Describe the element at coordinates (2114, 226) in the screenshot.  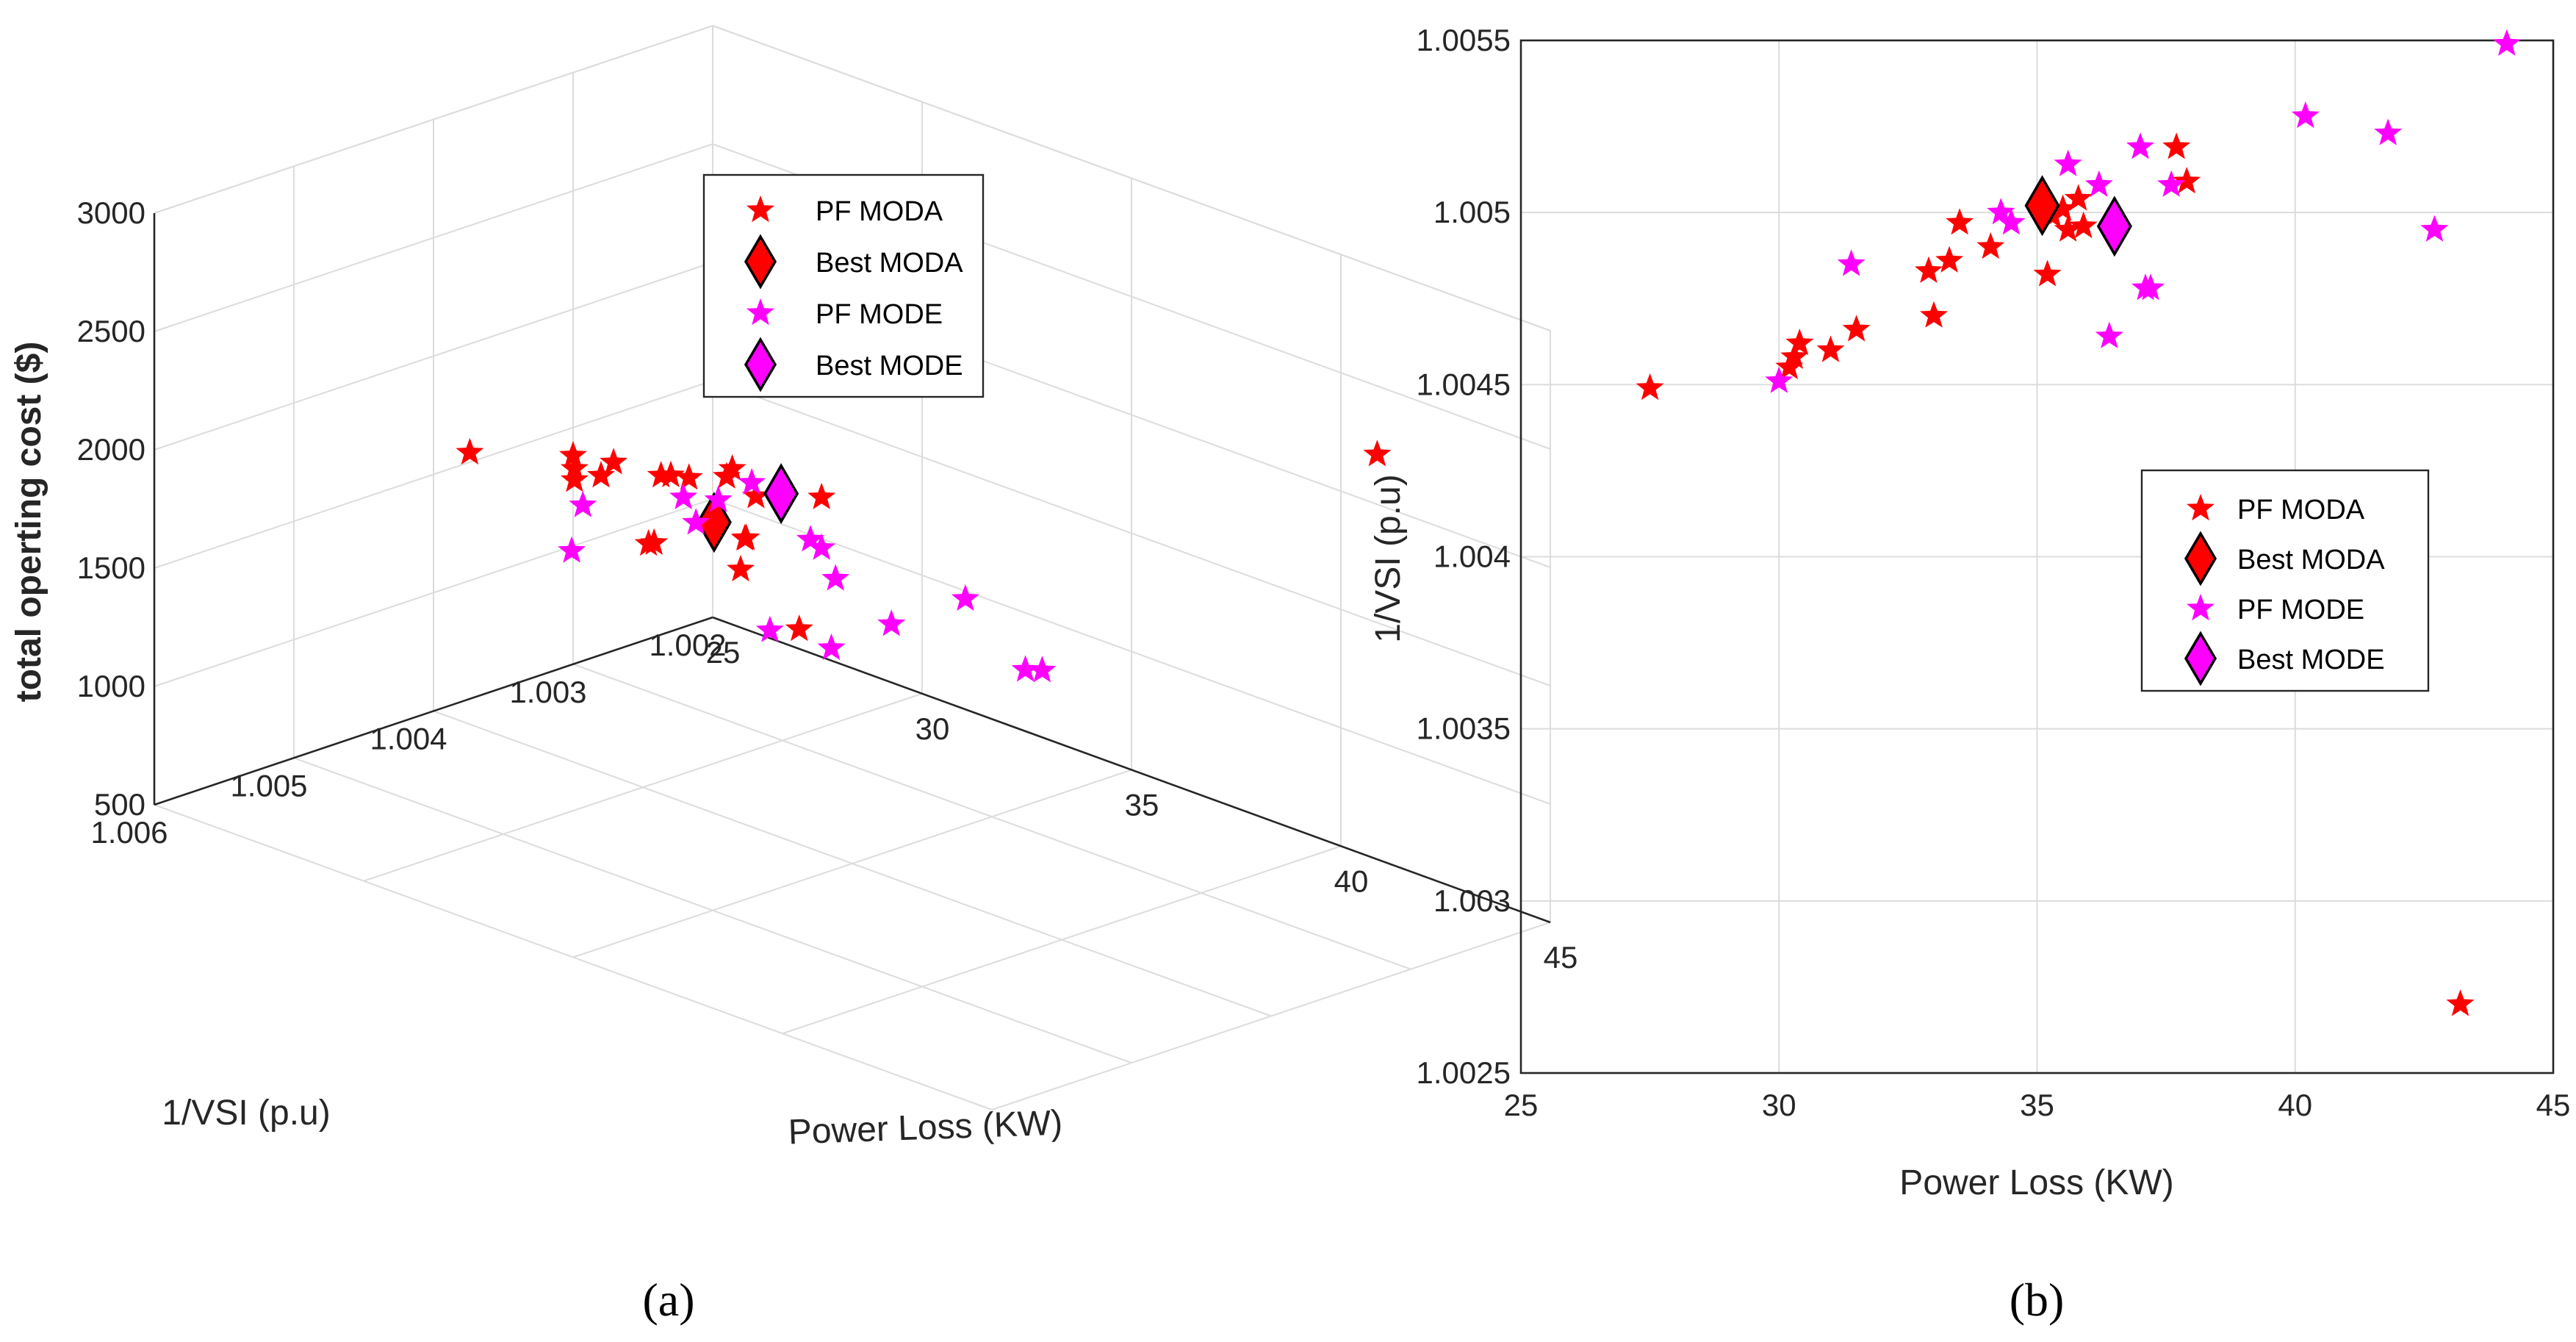
I see `chart-b-point-best-mode` at that location.